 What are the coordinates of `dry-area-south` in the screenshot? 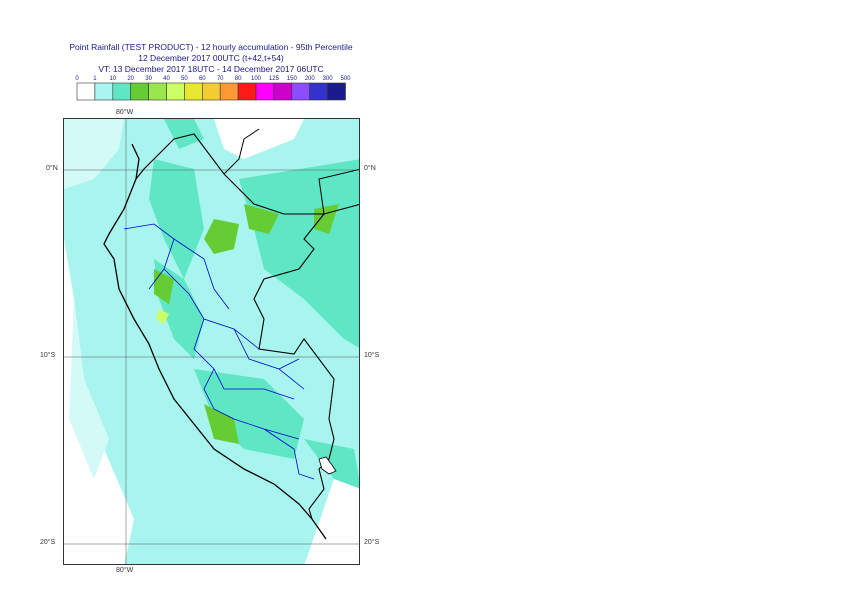 It's located at (331, 519).